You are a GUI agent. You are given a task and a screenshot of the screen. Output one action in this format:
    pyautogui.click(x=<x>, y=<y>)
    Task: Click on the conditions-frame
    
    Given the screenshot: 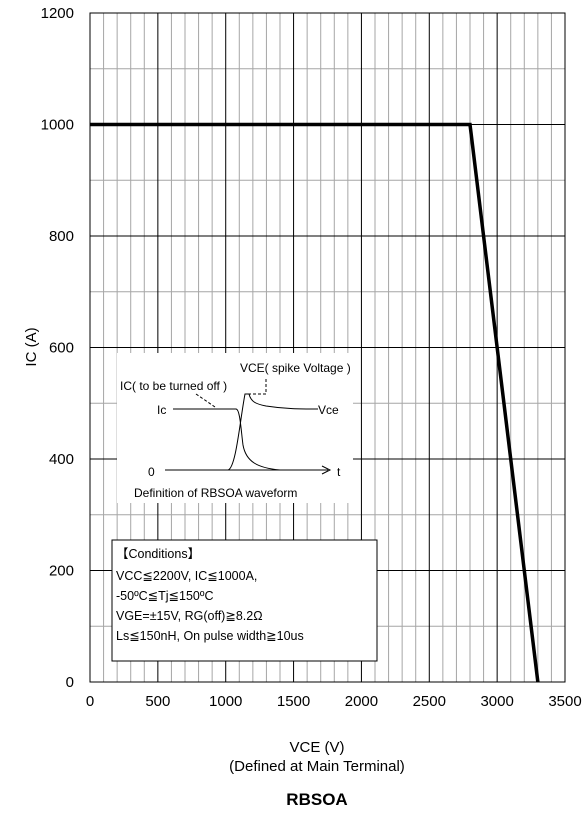 What is the action you would take?
    pyautogui.click(x=244, y=600)
    